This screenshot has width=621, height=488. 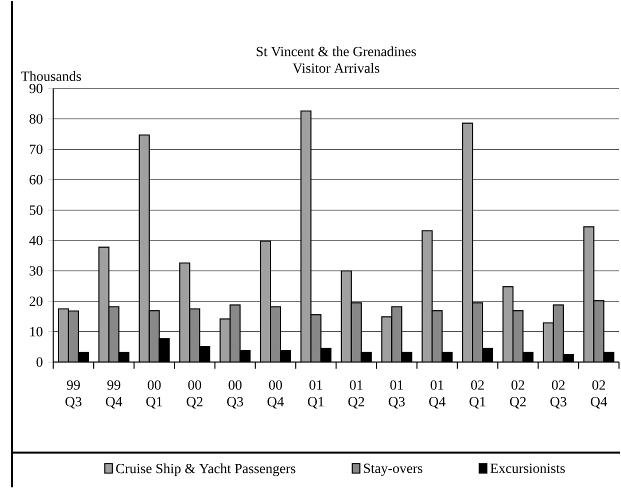 What do you see at coordinates (36, 331) in the screenshot?
I see `y-tick-label: 10` at bounding box center [36, 331].